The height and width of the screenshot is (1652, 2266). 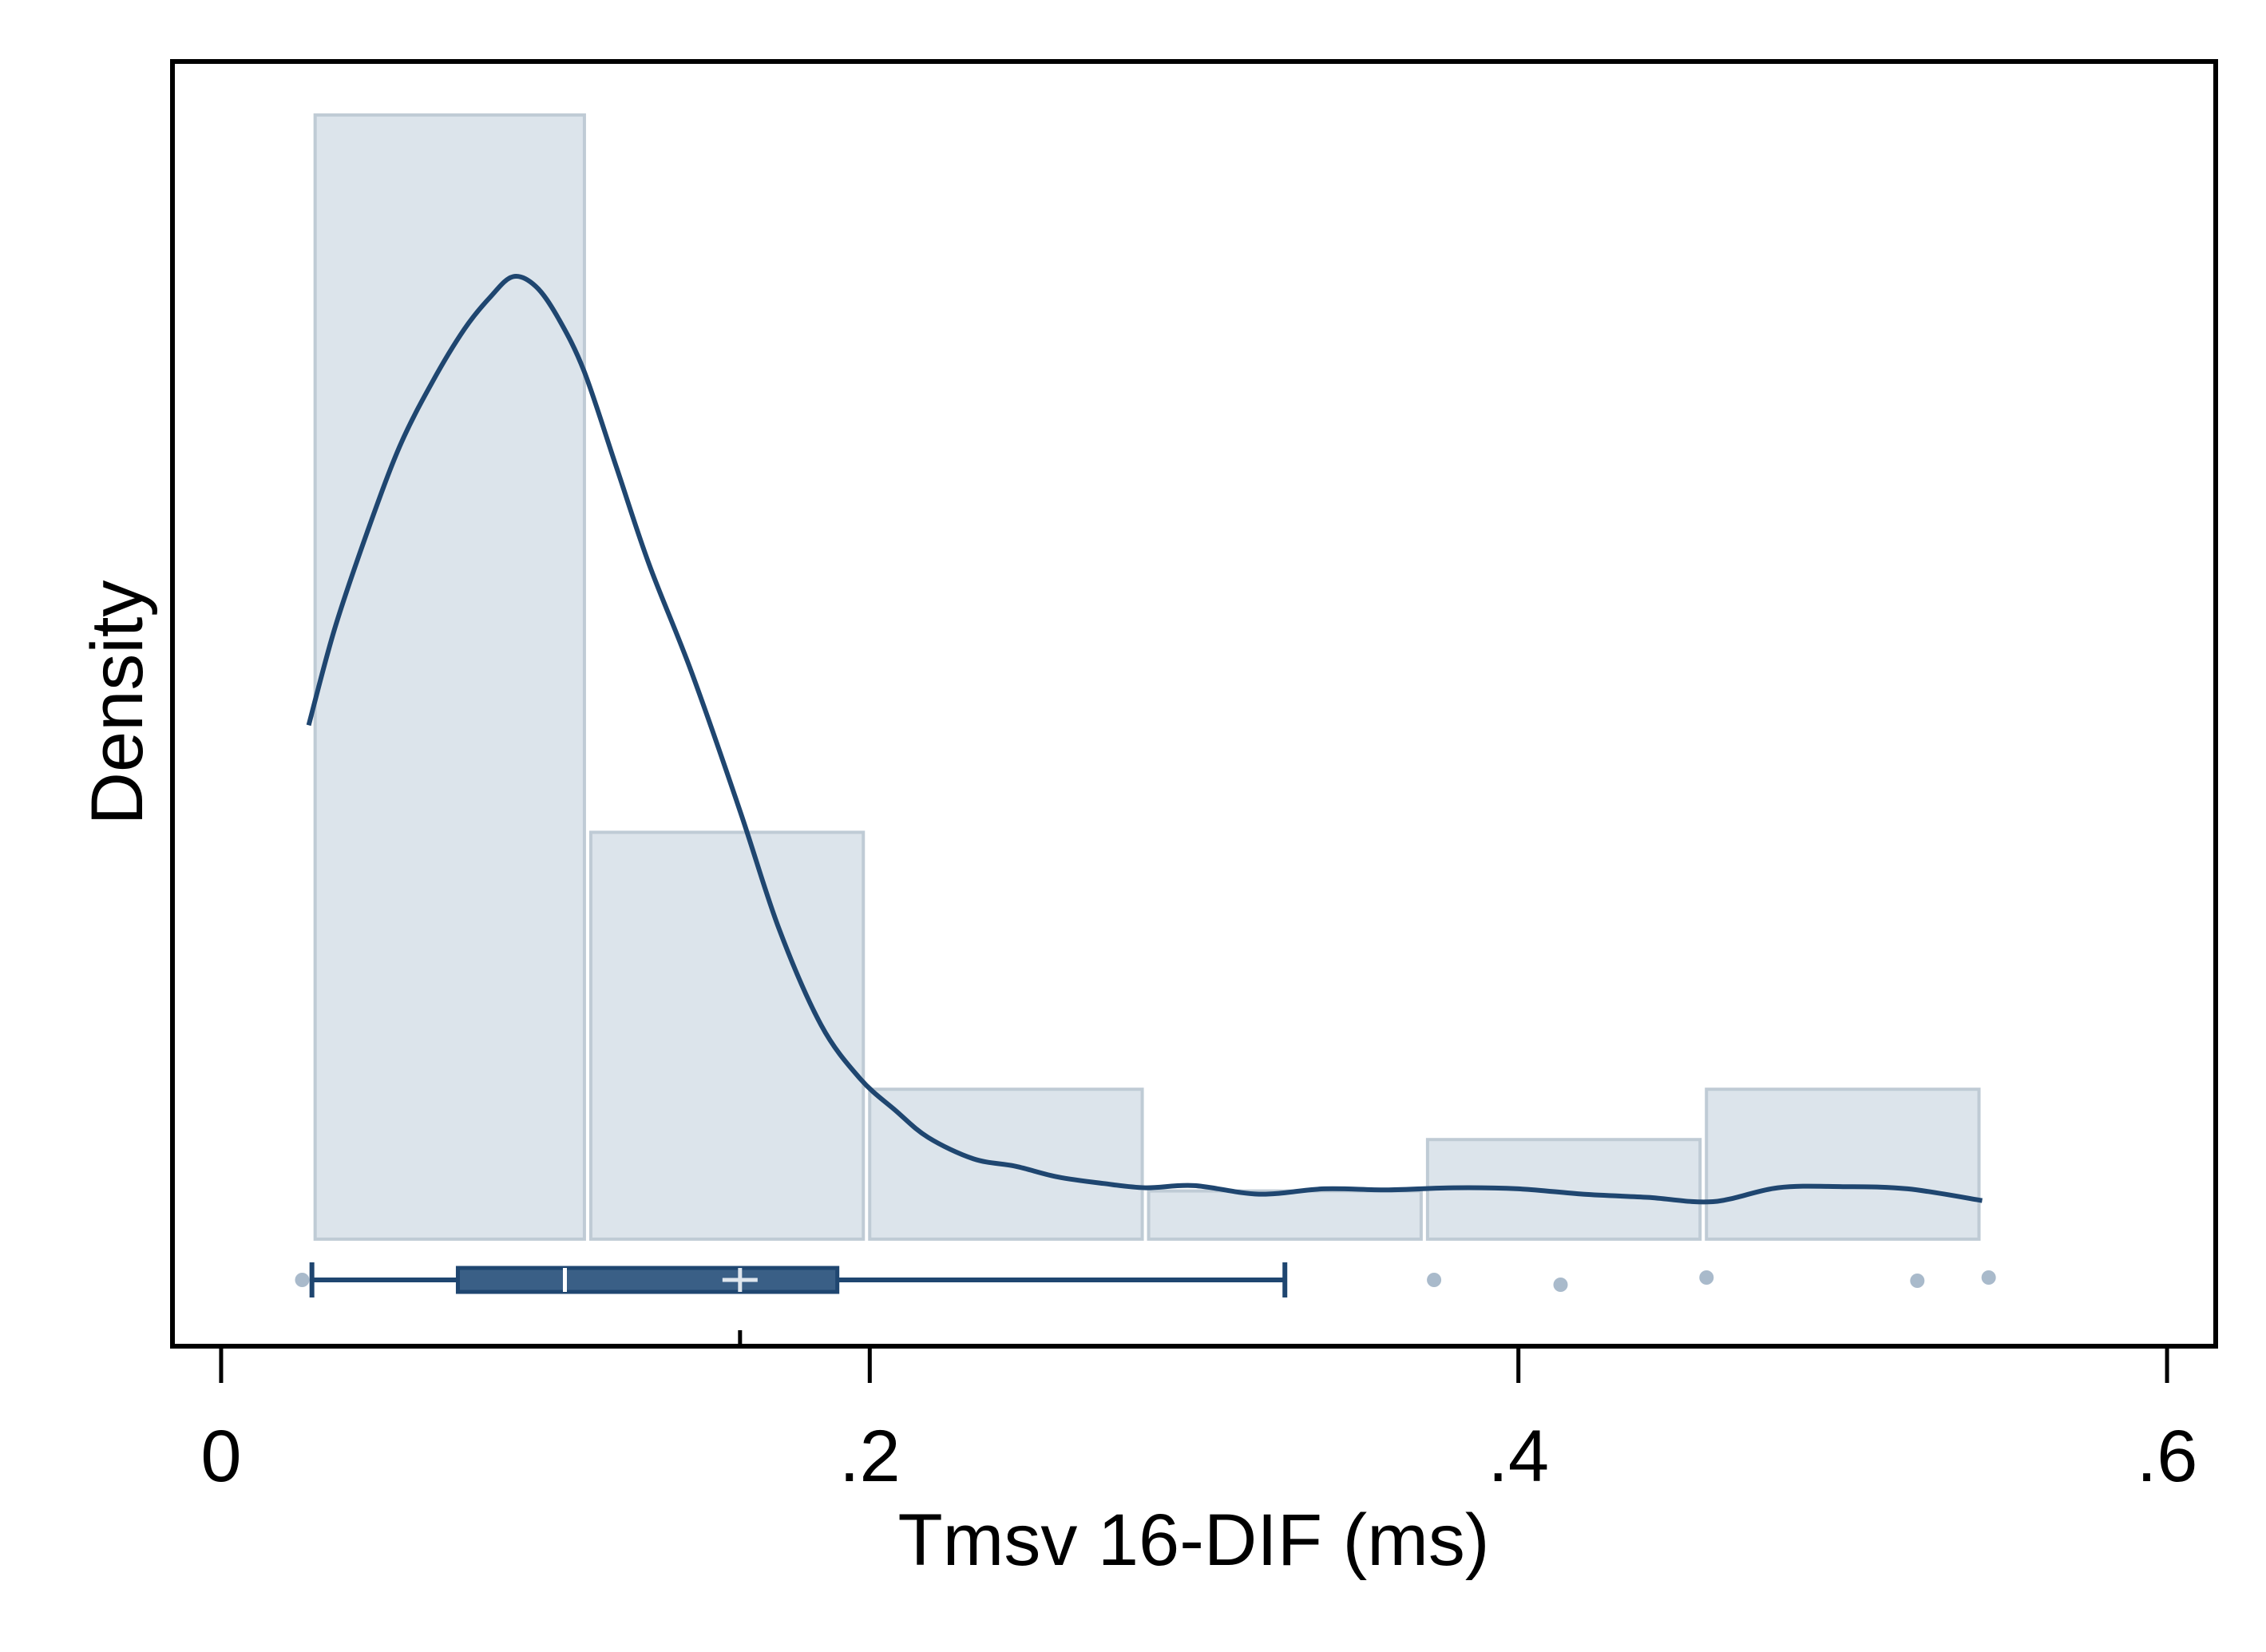 What do you see at coordinates (220, 1457) in the screenshot?
I see `x-tick-label-0: 0` at bounding box center [220, 1457].